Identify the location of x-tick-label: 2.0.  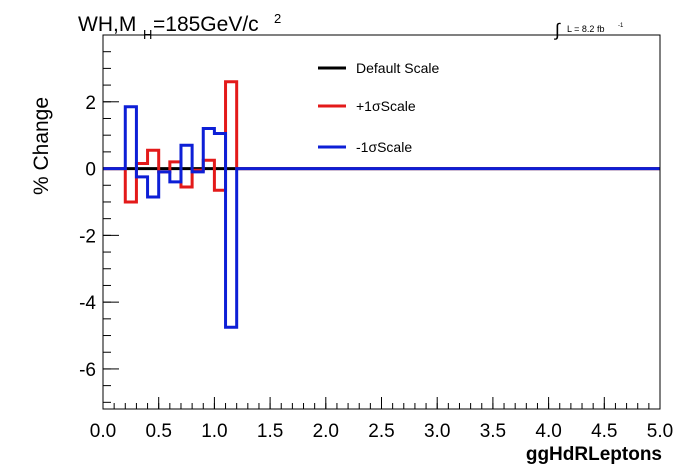
(326, 431).